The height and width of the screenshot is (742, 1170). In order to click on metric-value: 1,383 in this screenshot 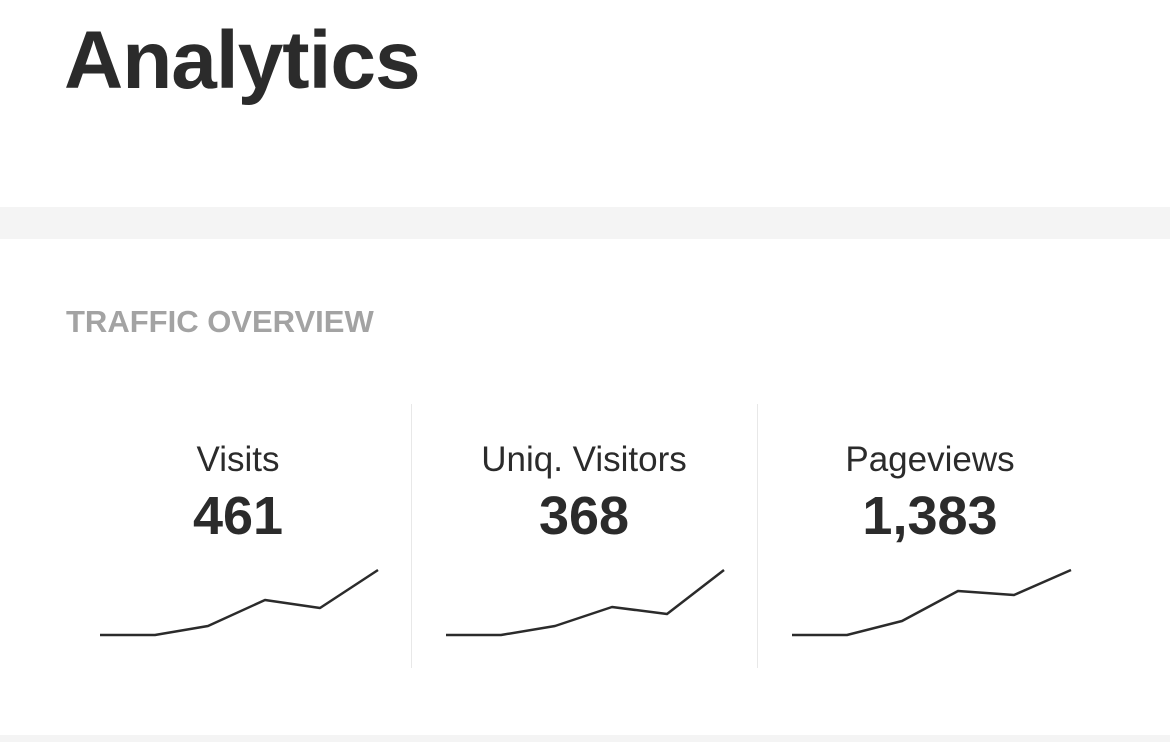, I will do `click(930, 516)`.